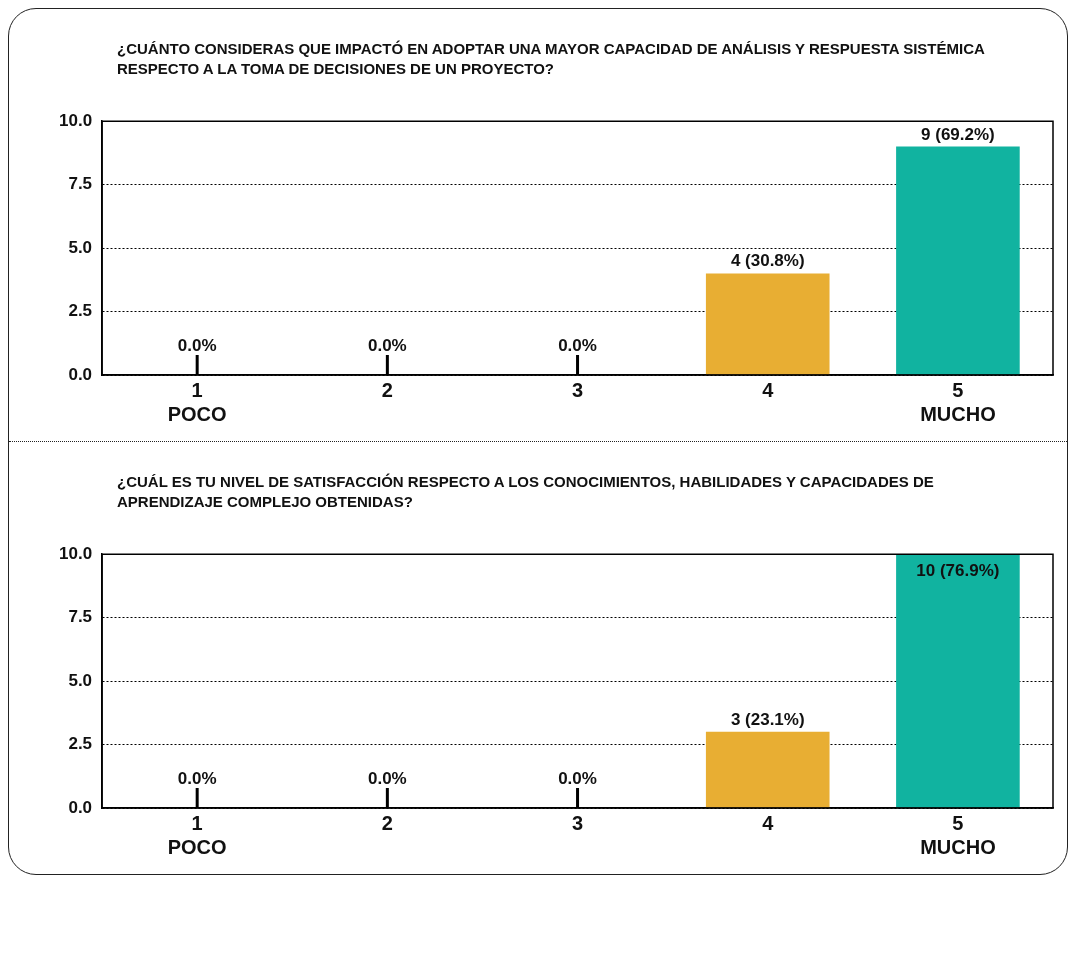  I want to click on data-label: 3 (23.1%), so click(767, 719).